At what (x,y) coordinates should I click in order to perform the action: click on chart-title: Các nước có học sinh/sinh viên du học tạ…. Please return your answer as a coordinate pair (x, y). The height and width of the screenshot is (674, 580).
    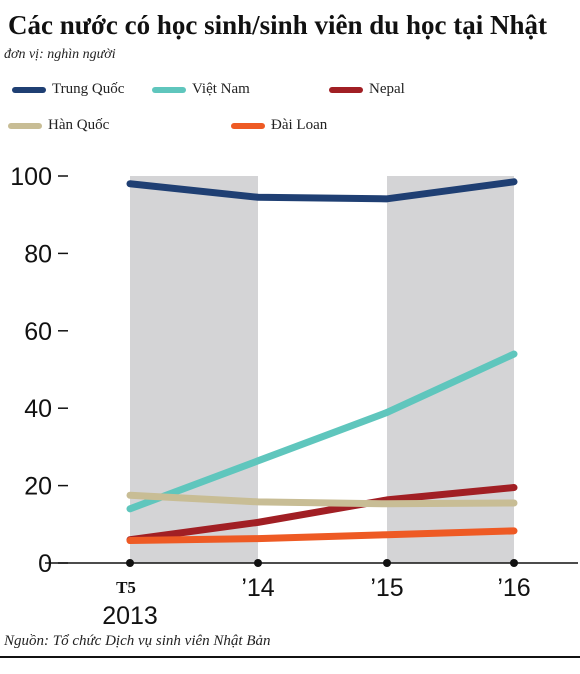
    Looking at the image, I should click on (277, 25).